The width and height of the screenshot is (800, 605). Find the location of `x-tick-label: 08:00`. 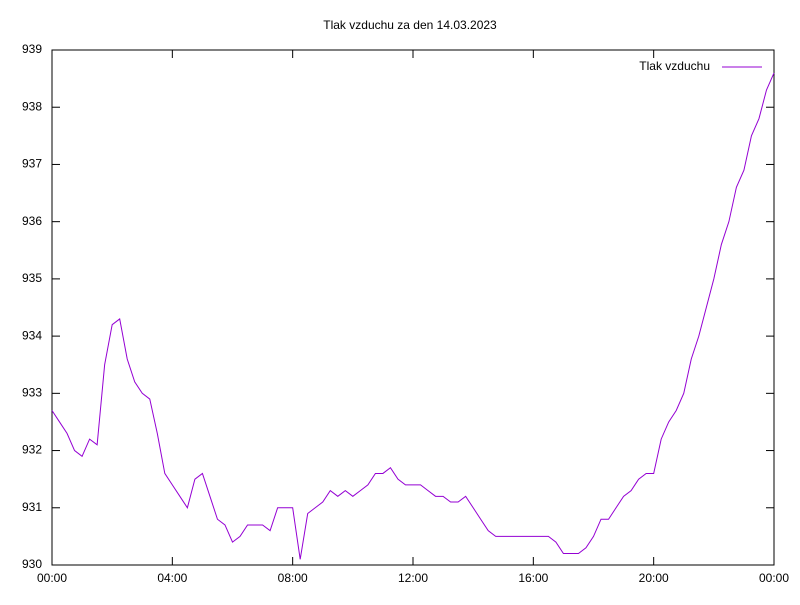

x-tick-label: 08:00 is located at coordinates (293, 578).